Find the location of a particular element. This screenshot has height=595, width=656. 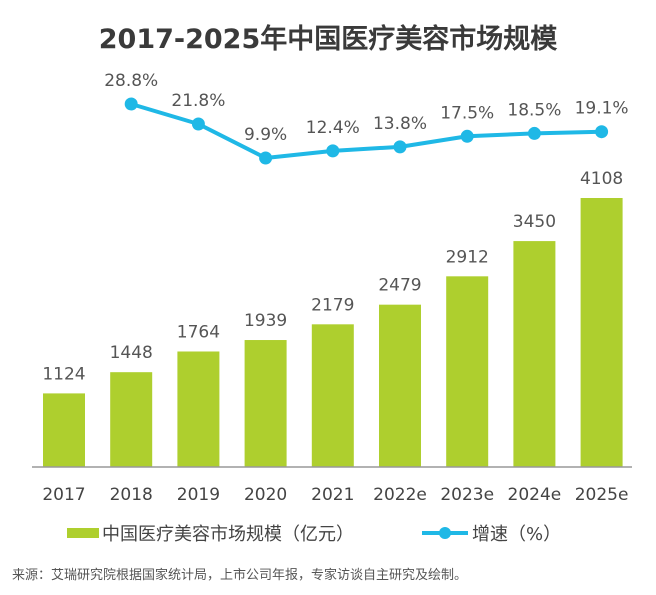

growth-value-labels: 28.8% 21.8% 9.9% 12.4% 13.8% 17.5% 18.5% 19.1% is located at coordinates (366, 108).